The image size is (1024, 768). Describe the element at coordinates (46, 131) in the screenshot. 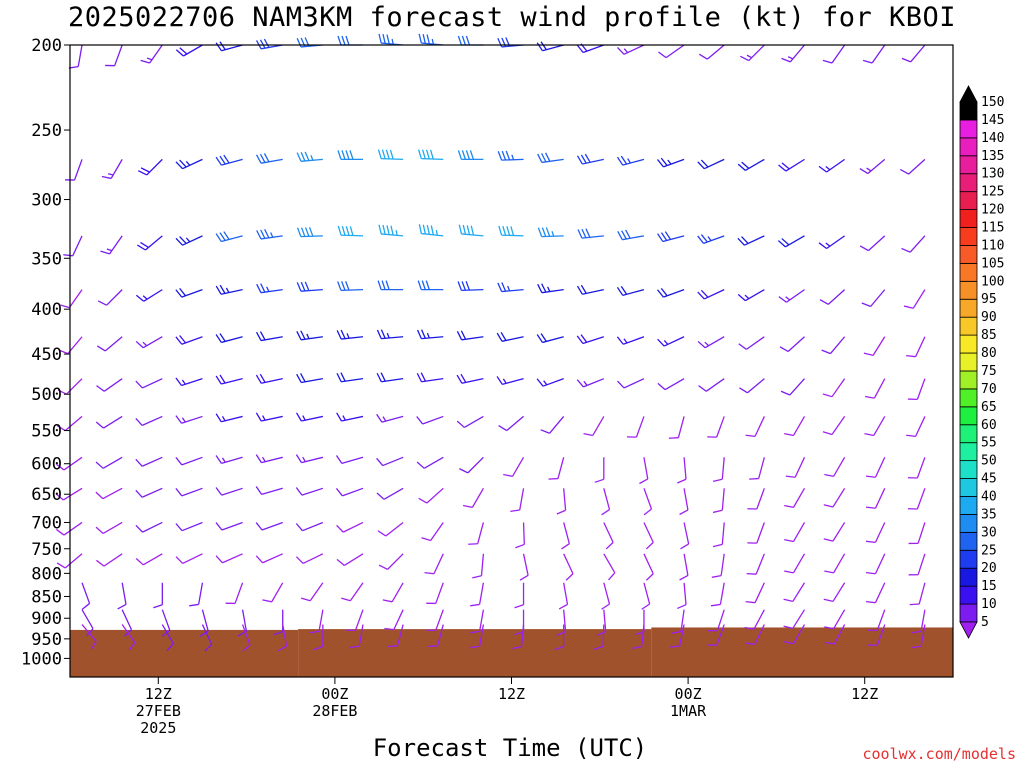

I see `y-tick-label: 250` at that location.